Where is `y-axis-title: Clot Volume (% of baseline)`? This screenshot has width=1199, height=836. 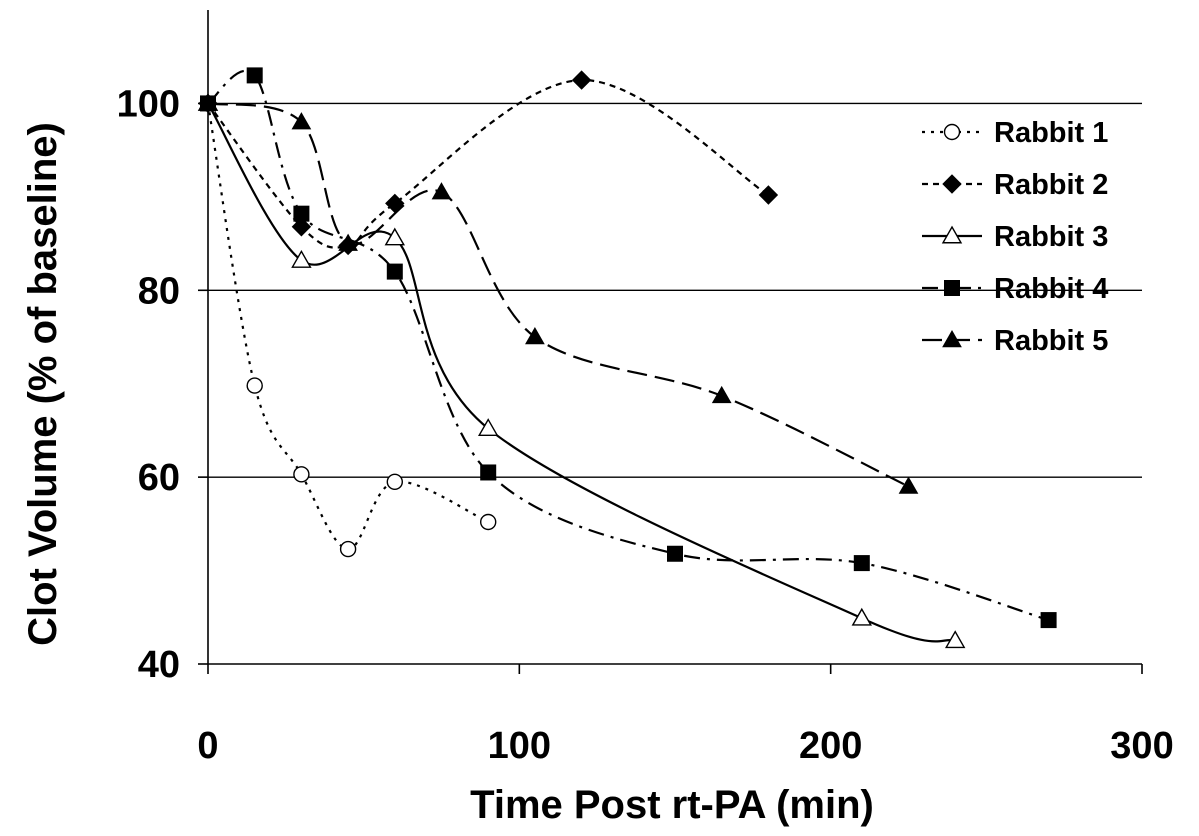
y-axis-title: Clot Volume (% of baseline) is located at coordinates (43, 384).